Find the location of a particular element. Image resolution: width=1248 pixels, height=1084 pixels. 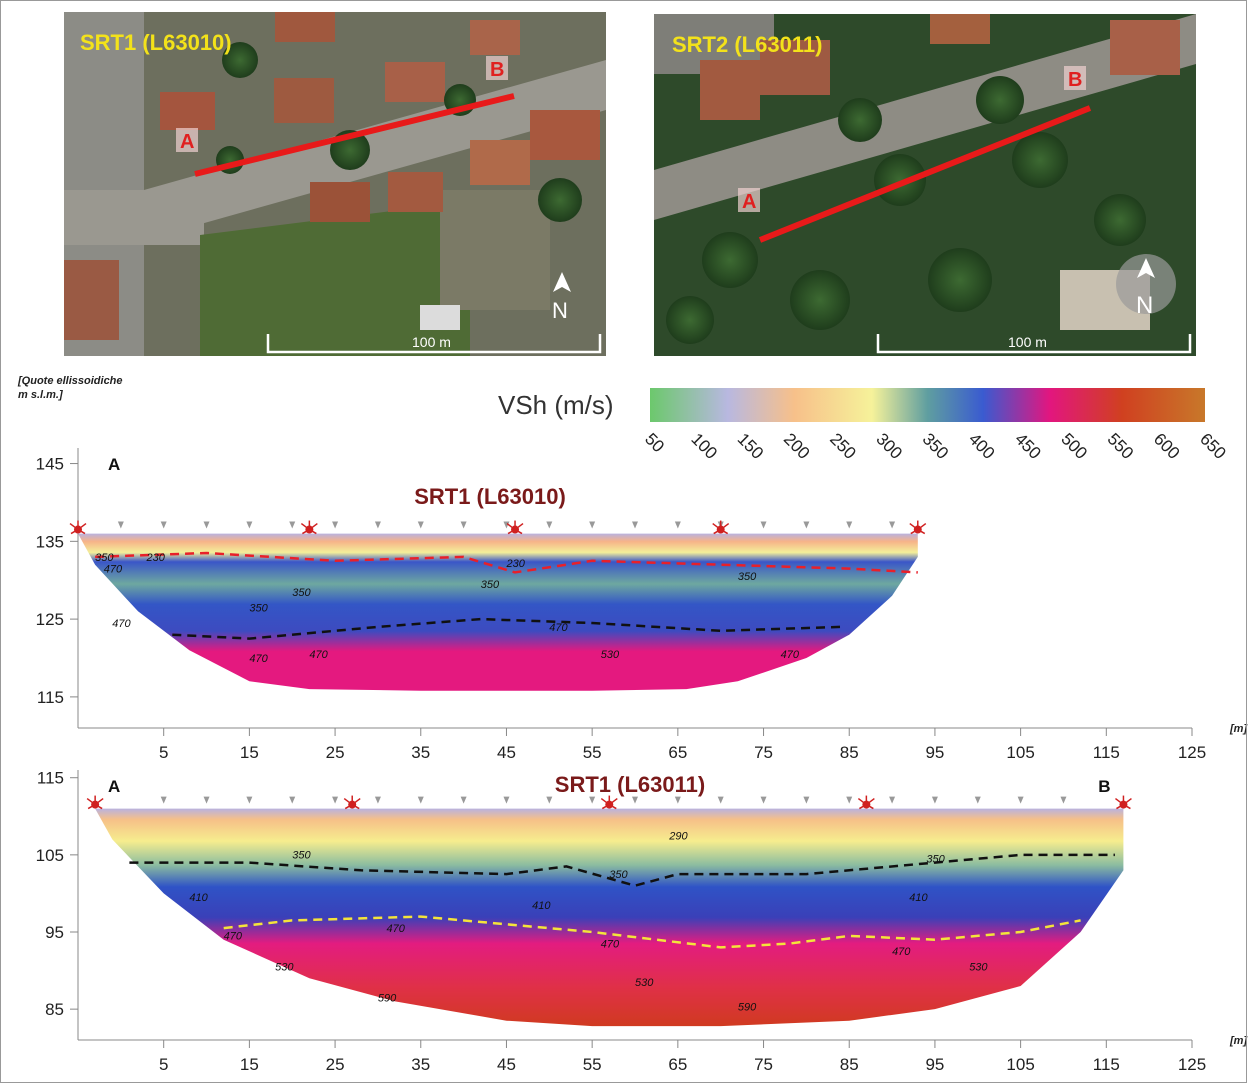

map2-title: SRT2 (L63011) is located at coordinates (747, 44).